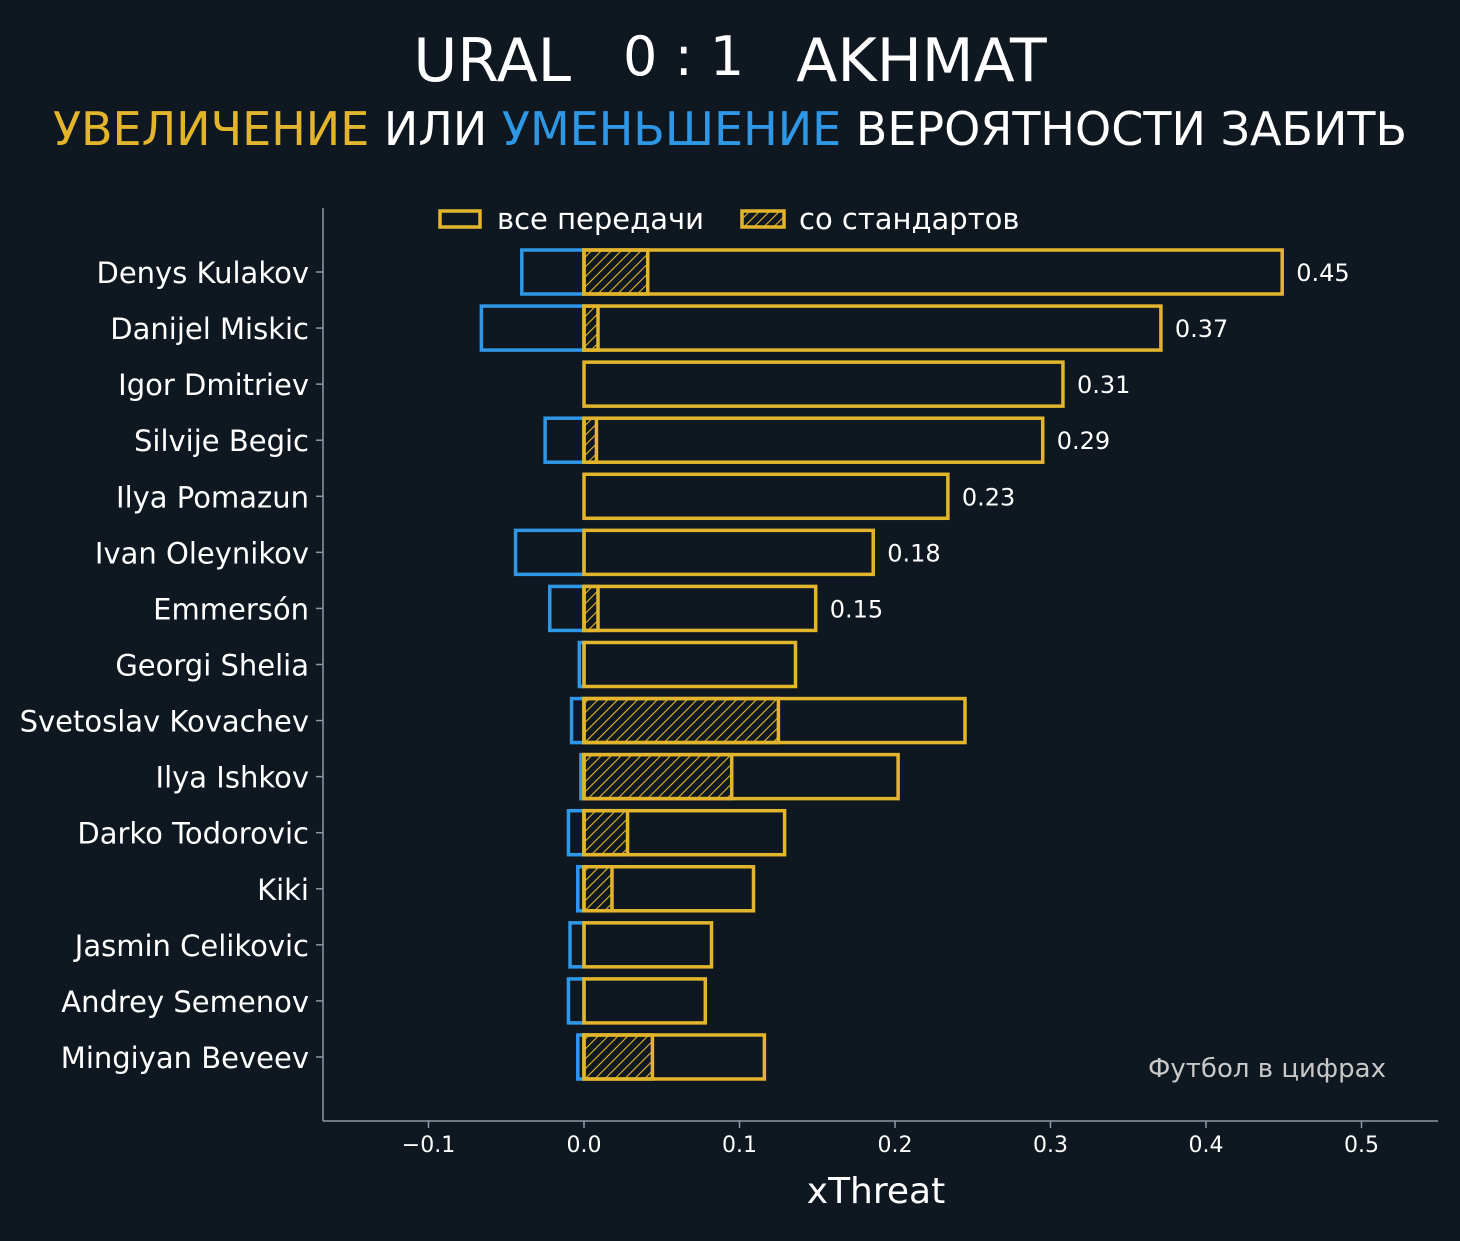  What do you see at coordinates (684, 56) in the screenshot?
I see `match-score: 0 : 1` at bounding box center [684, 56].